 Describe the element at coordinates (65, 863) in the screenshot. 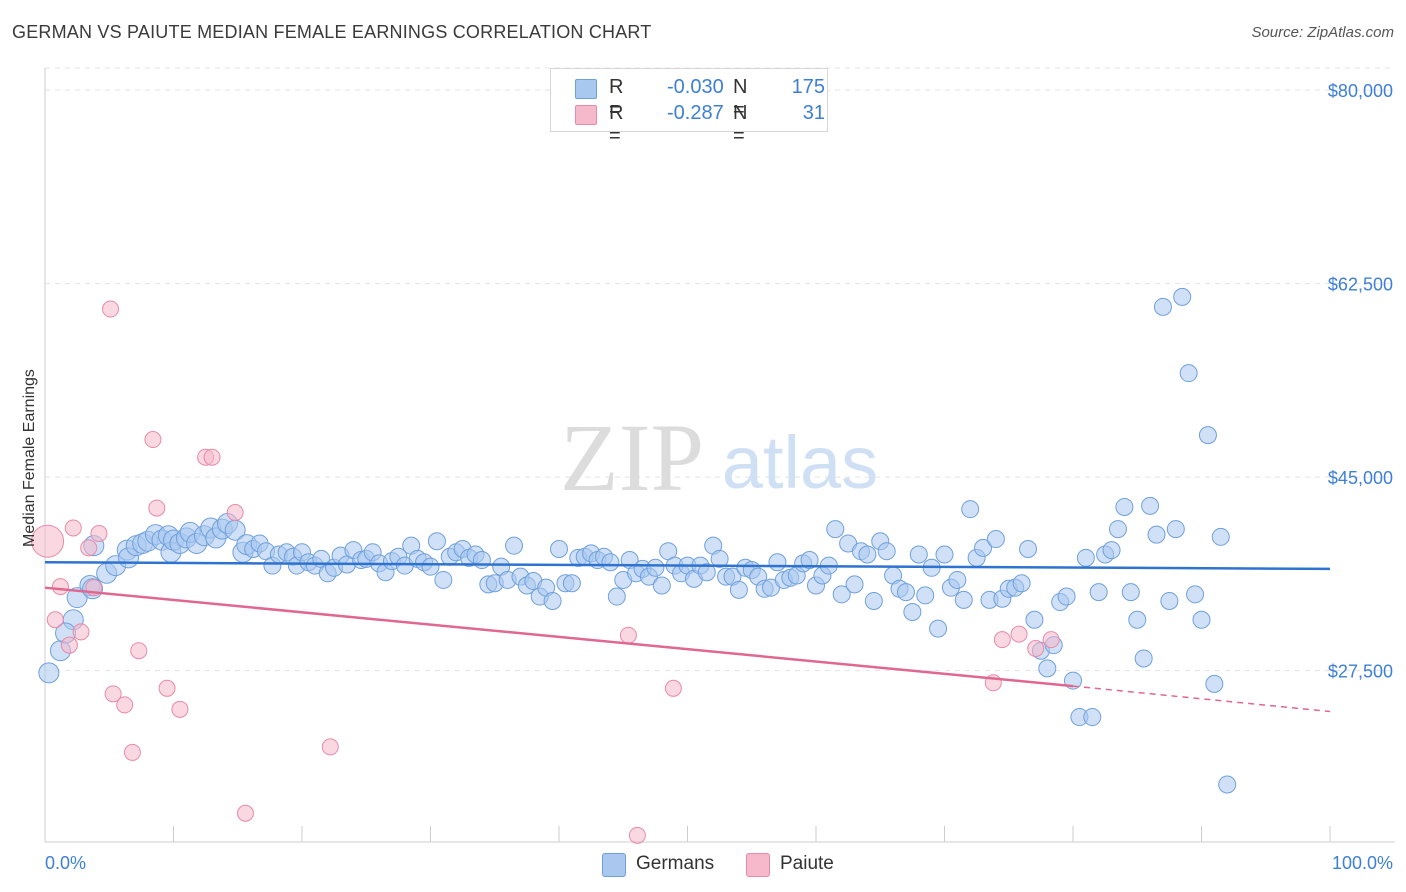

I see `x-tick-label: 0.0%` at that location.